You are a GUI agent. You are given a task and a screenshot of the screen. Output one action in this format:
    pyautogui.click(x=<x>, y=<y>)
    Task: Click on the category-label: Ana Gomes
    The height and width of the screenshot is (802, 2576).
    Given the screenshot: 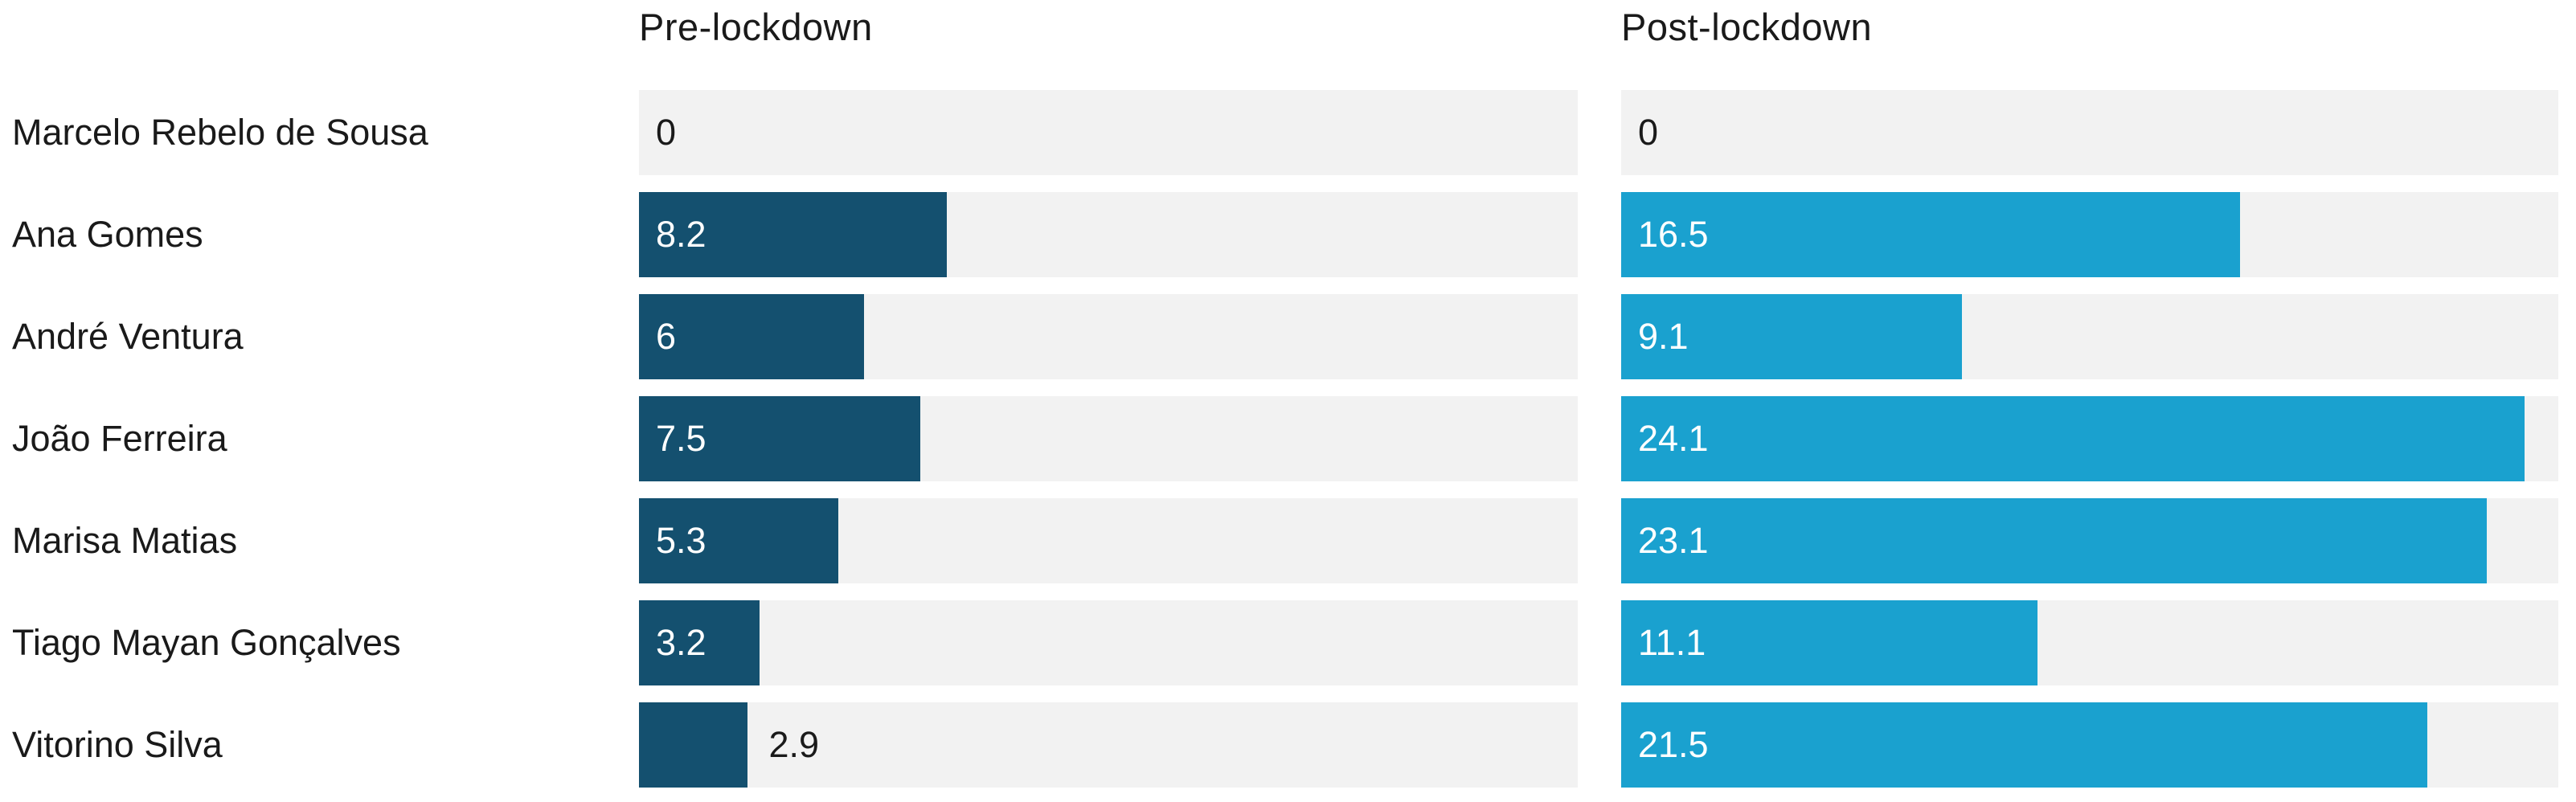 What is the action you would take?
    pyautogui.click(x=107, y=235)
    